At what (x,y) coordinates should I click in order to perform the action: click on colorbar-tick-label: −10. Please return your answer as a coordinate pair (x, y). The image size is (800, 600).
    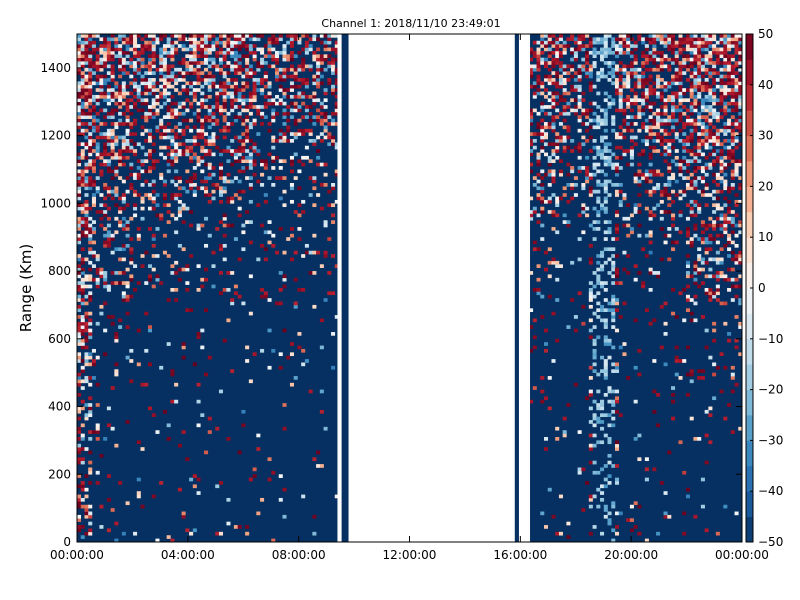
    Looking at the image, I should click on (770, 339).